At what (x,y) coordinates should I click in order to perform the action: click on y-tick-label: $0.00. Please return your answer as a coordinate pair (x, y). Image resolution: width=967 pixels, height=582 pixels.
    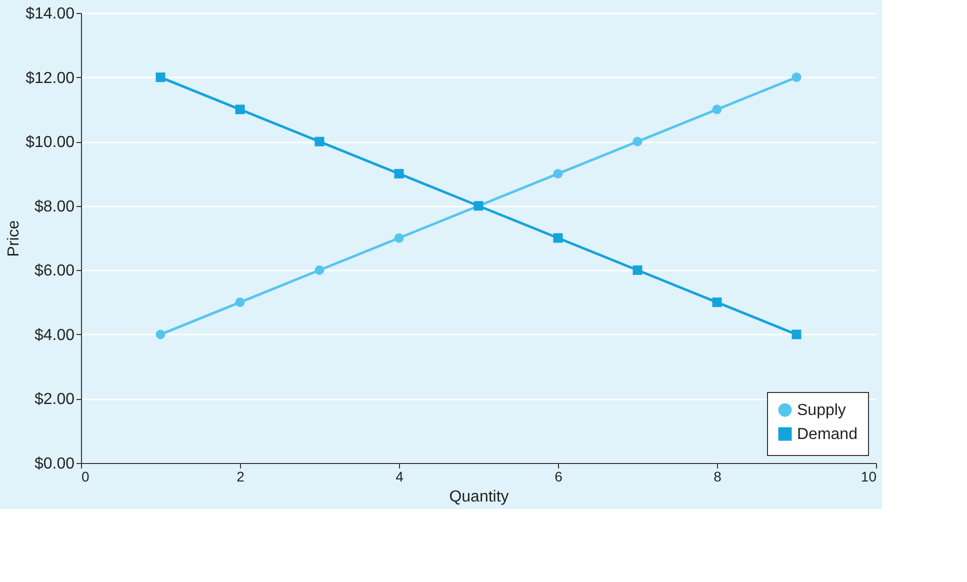
    Looking at the image, I should click on (54, 464).